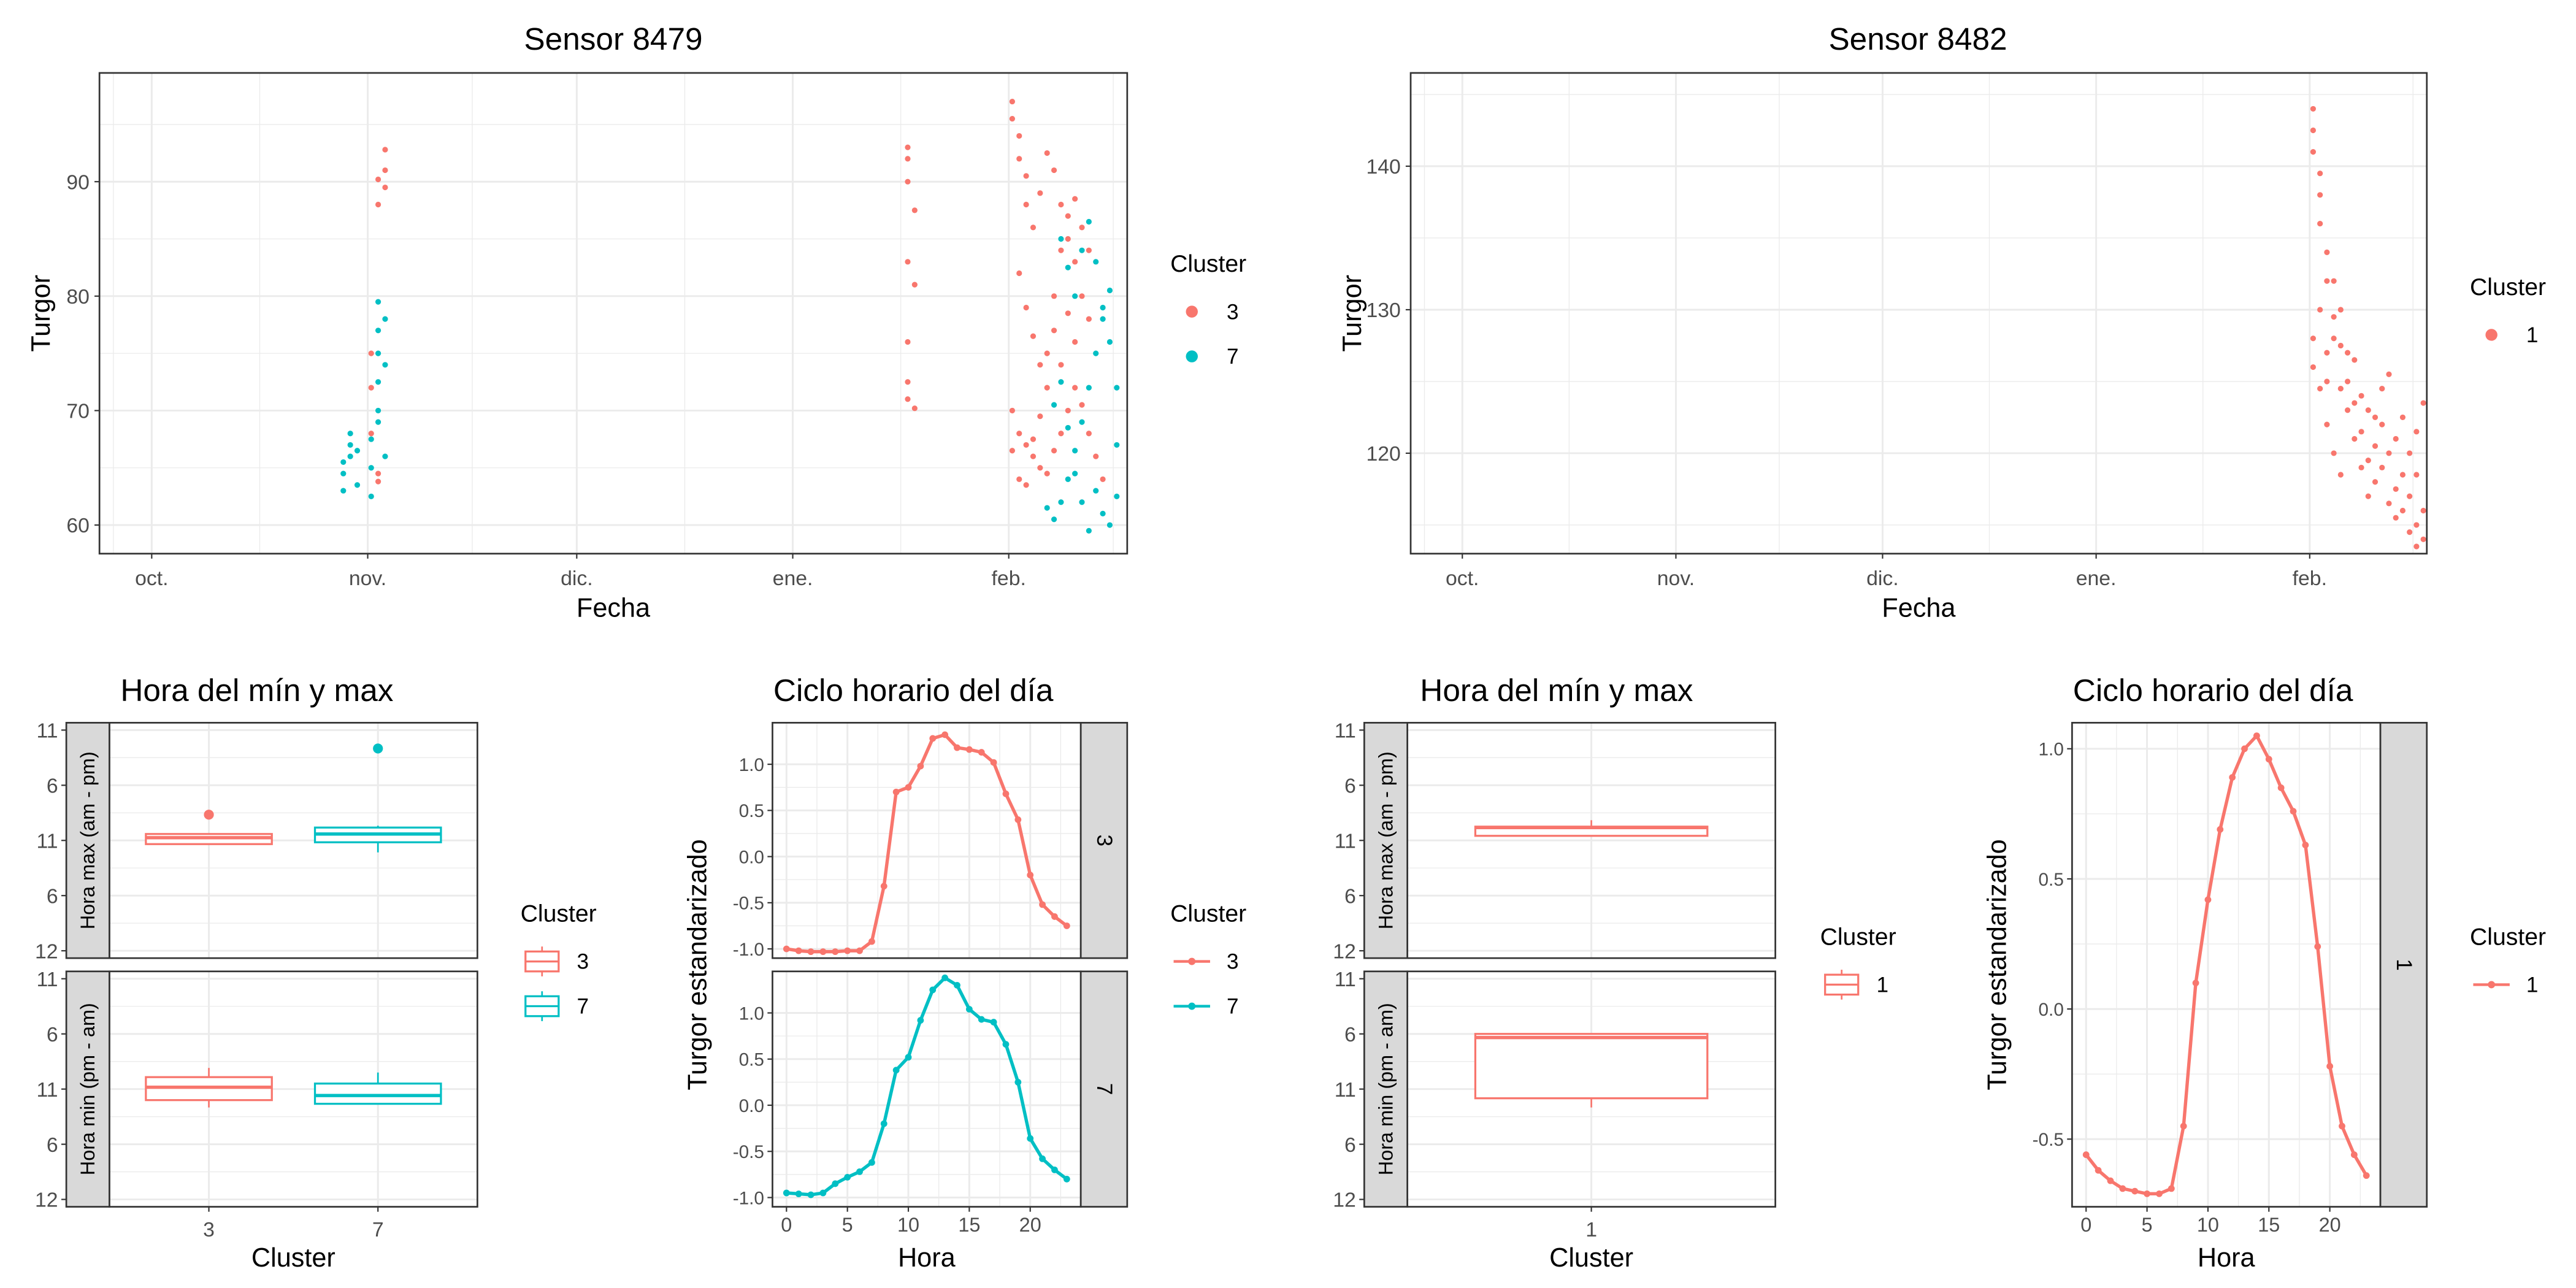  Describe the element at coordinates (2532, 335) in the screenshot. I see `legend-label: 1` at that location.